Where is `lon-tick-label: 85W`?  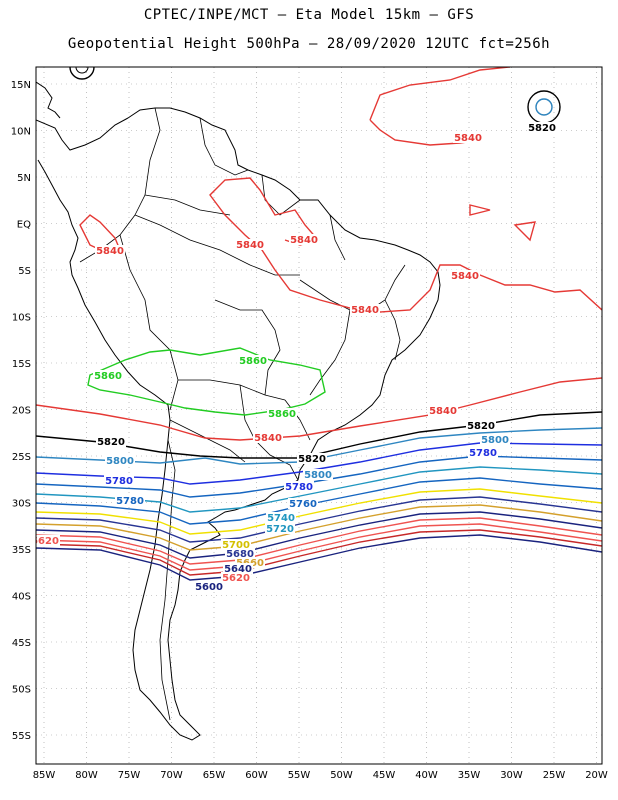
lon-tick-label: 85W is located at coordinates (44, 775).